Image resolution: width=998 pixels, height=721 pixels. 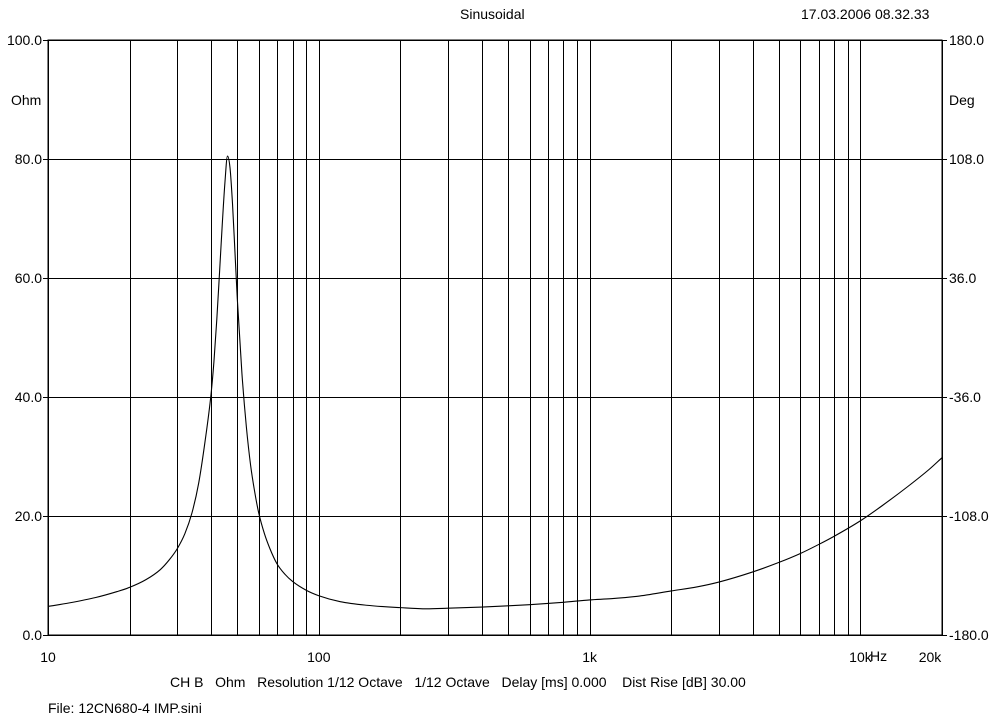 What do you see at coordinates (879, 656) in the screenshot?
I see `x-axis-unit: Hz` at bounding box center [879, 656].